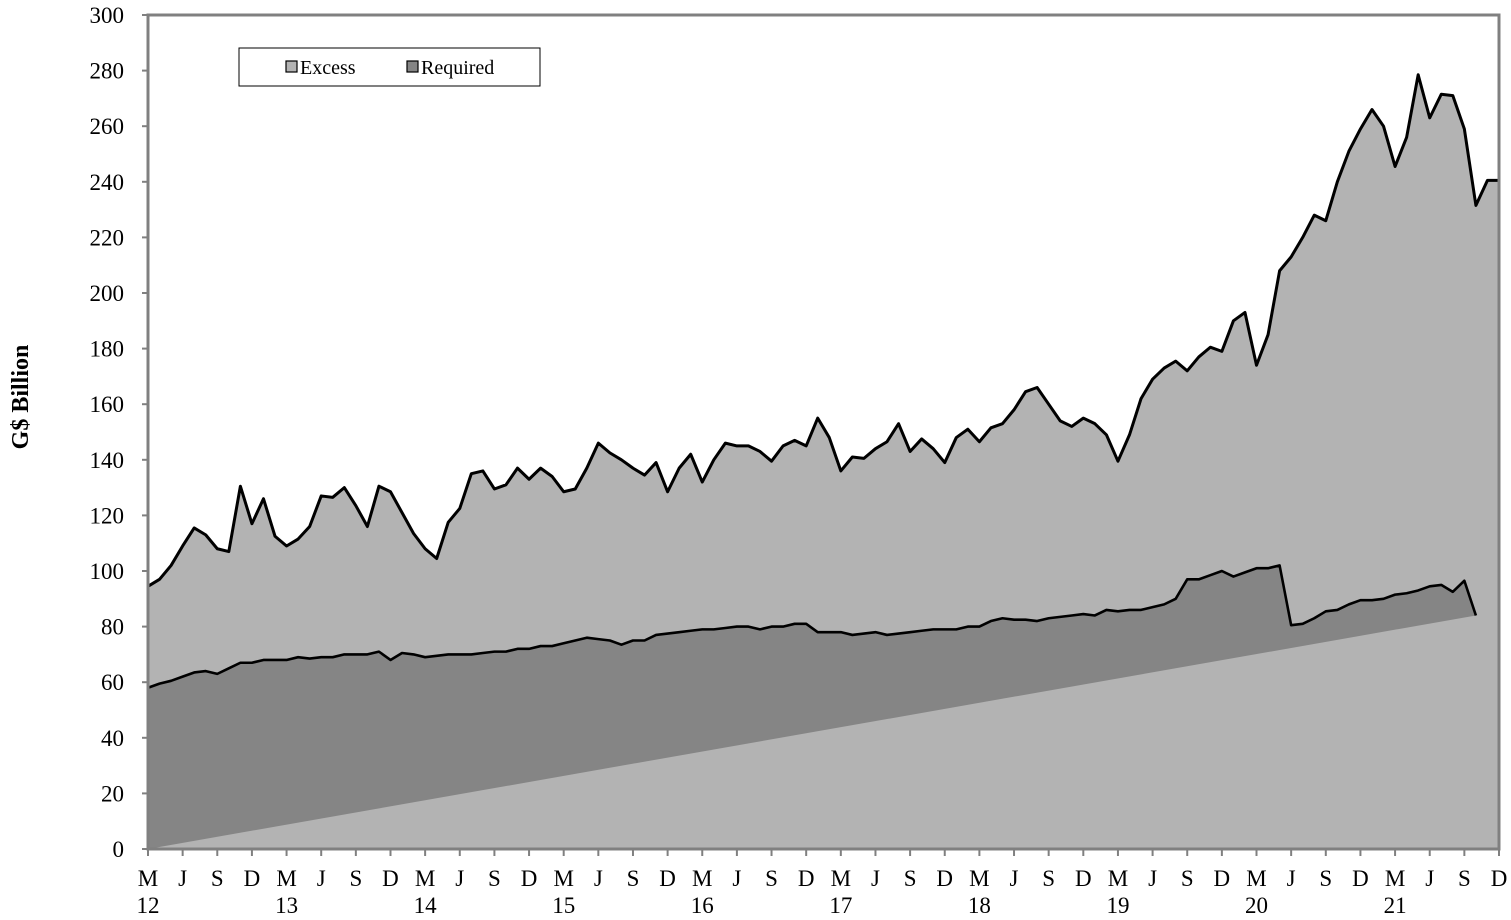 The image size is (1511, 920). Describe the element at coordinates (286, 905) in the screenshot. I see `x-tick-label-year: 13` at that location.